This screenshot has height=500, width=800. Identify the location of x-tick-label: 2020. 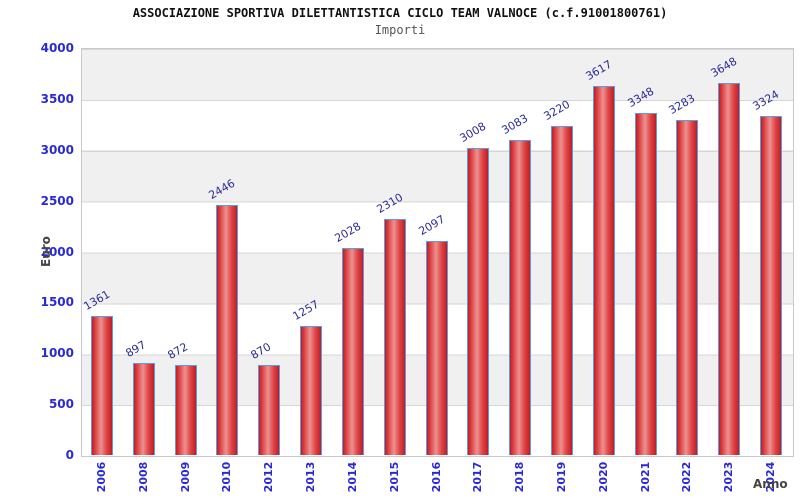
(603, 477).